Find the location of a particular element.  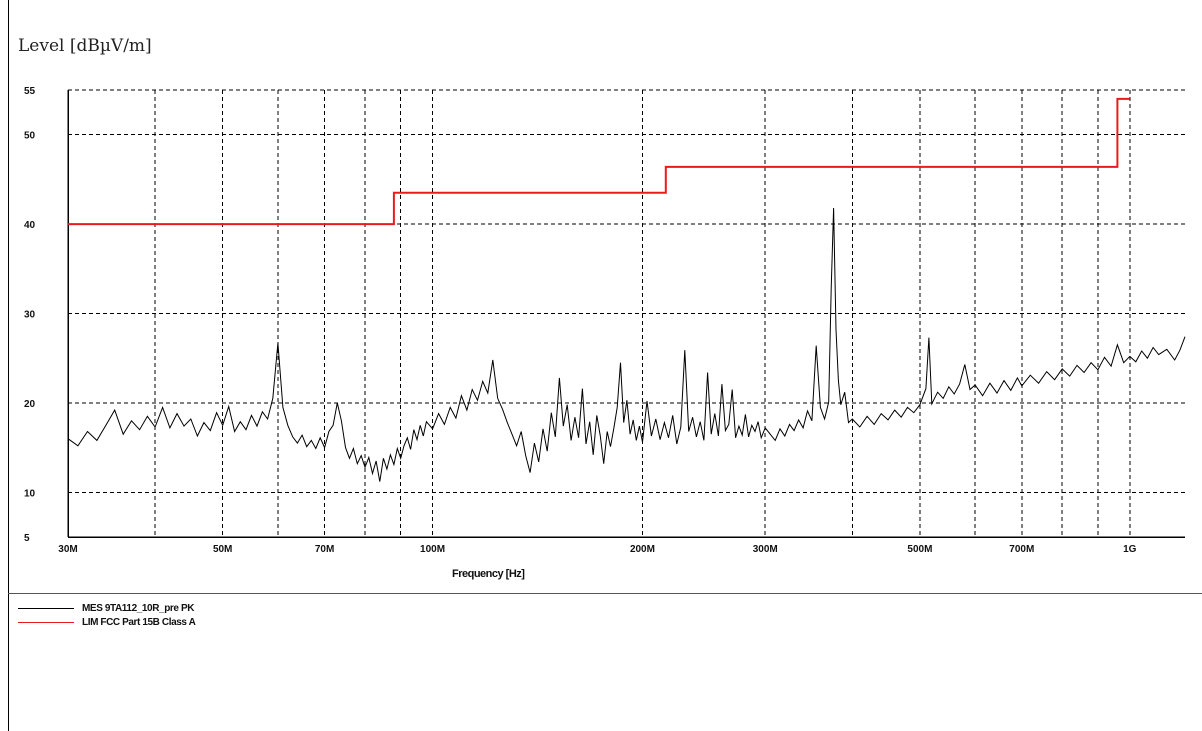

legend-label-measurement: MES 9TA112_10R_pre PK is located at coordinates (138, 608).